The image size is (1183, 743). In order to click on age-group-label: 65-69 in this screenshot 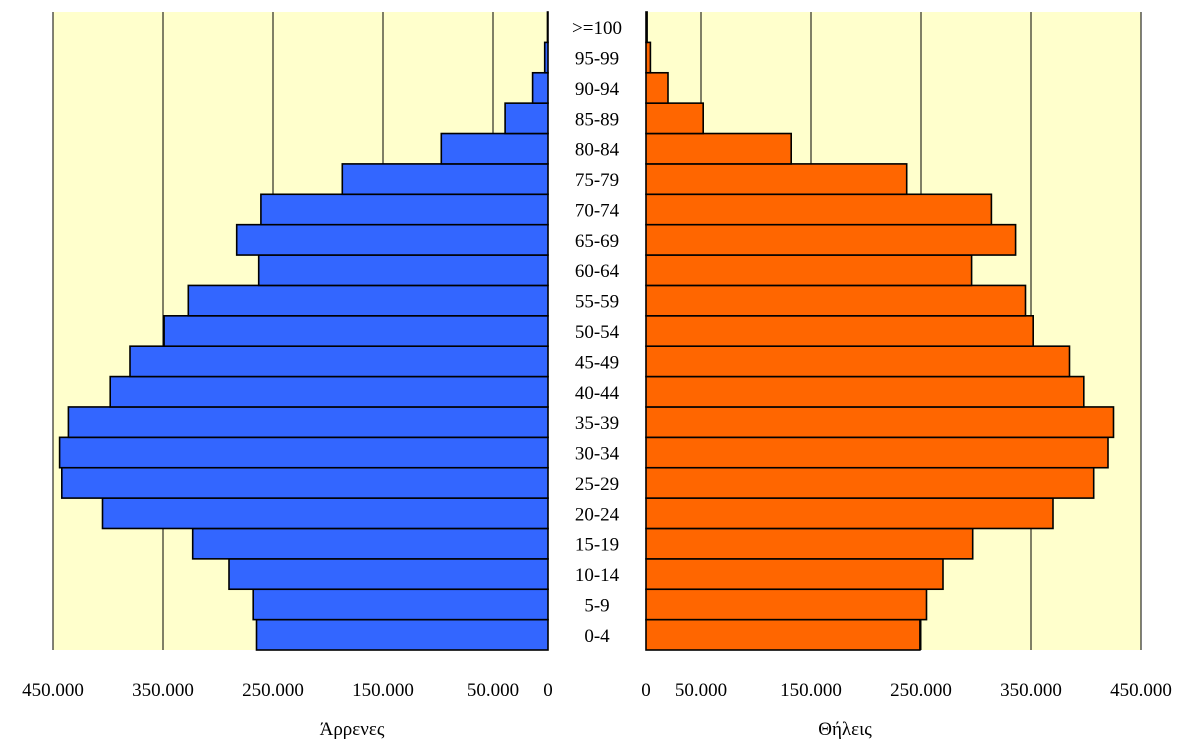, I will do `click(597, 241)`.